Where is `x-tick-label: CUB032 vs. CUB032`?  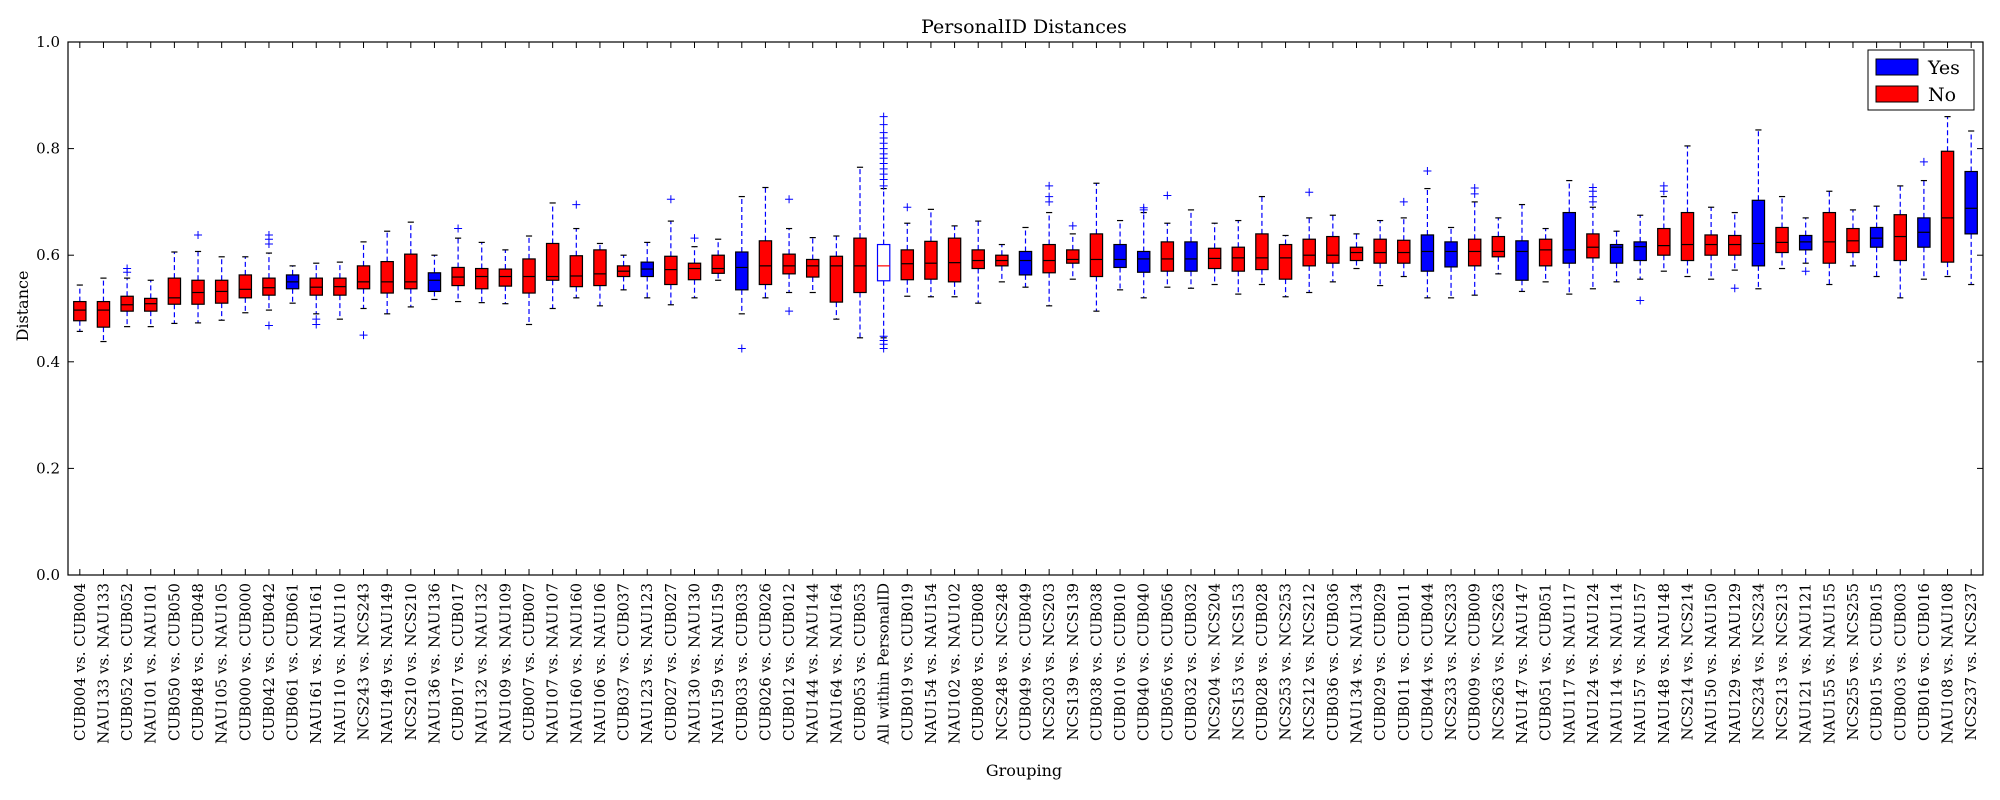 x-tick-label: CUB032 vs. CUB032 is located at coordinates (1191, 662).